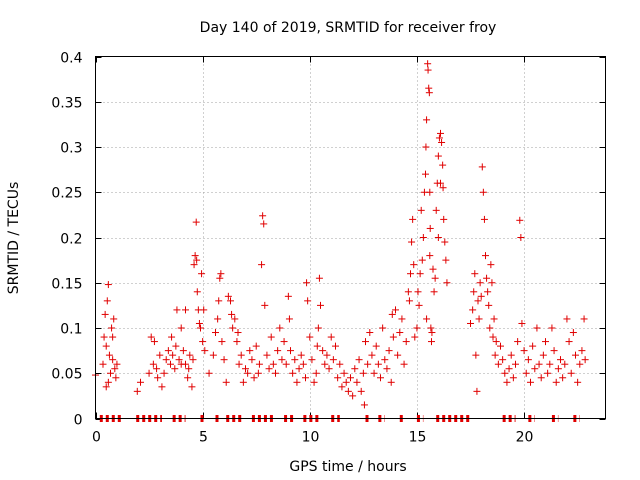 This screenshot has width=640, height=480. I want to click on x-tick-label: 5, so click(203, 438).